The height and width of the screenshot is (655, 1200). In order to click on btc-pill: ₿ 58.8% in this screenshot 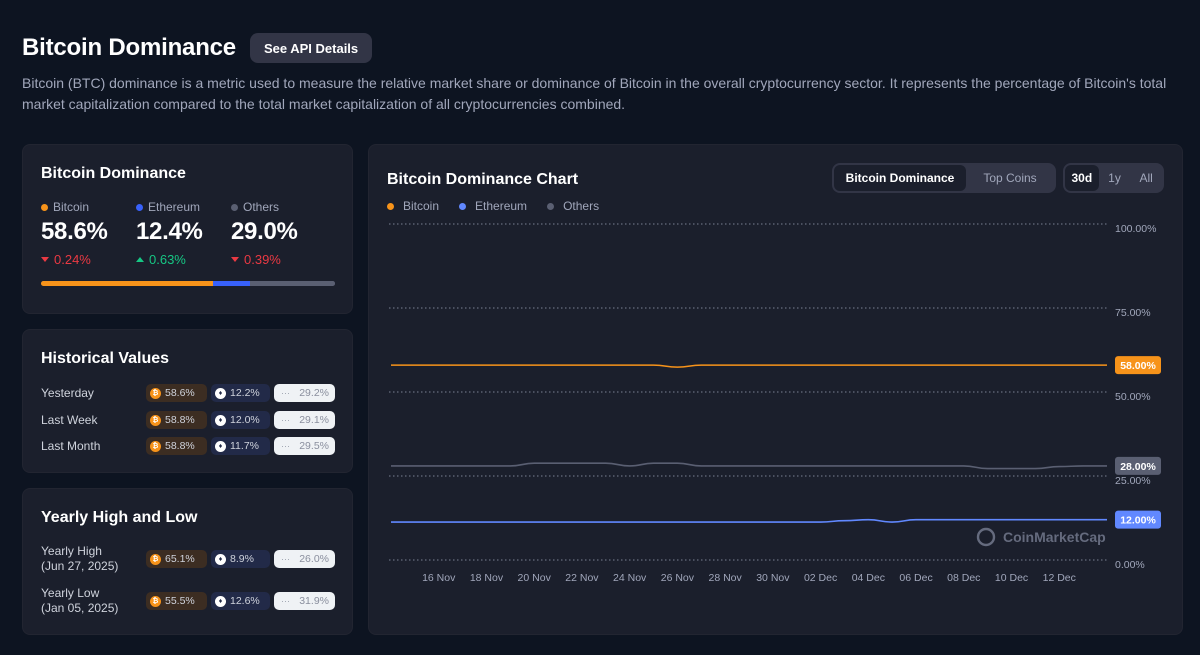, I will do `click(176, 446)`.